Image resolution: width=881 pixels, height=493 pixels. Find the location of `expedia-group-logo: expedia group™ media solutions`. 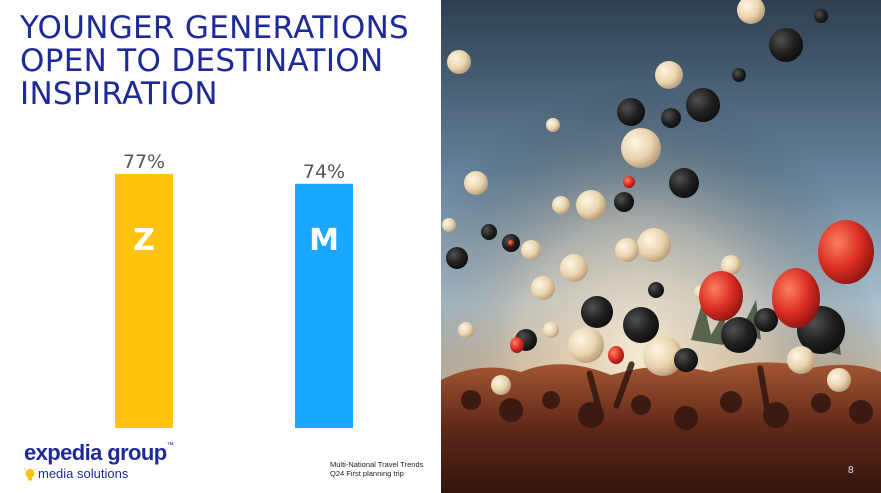

expedia-group-logo: expedia group™ media solutions is located at coordinates (107, 462).